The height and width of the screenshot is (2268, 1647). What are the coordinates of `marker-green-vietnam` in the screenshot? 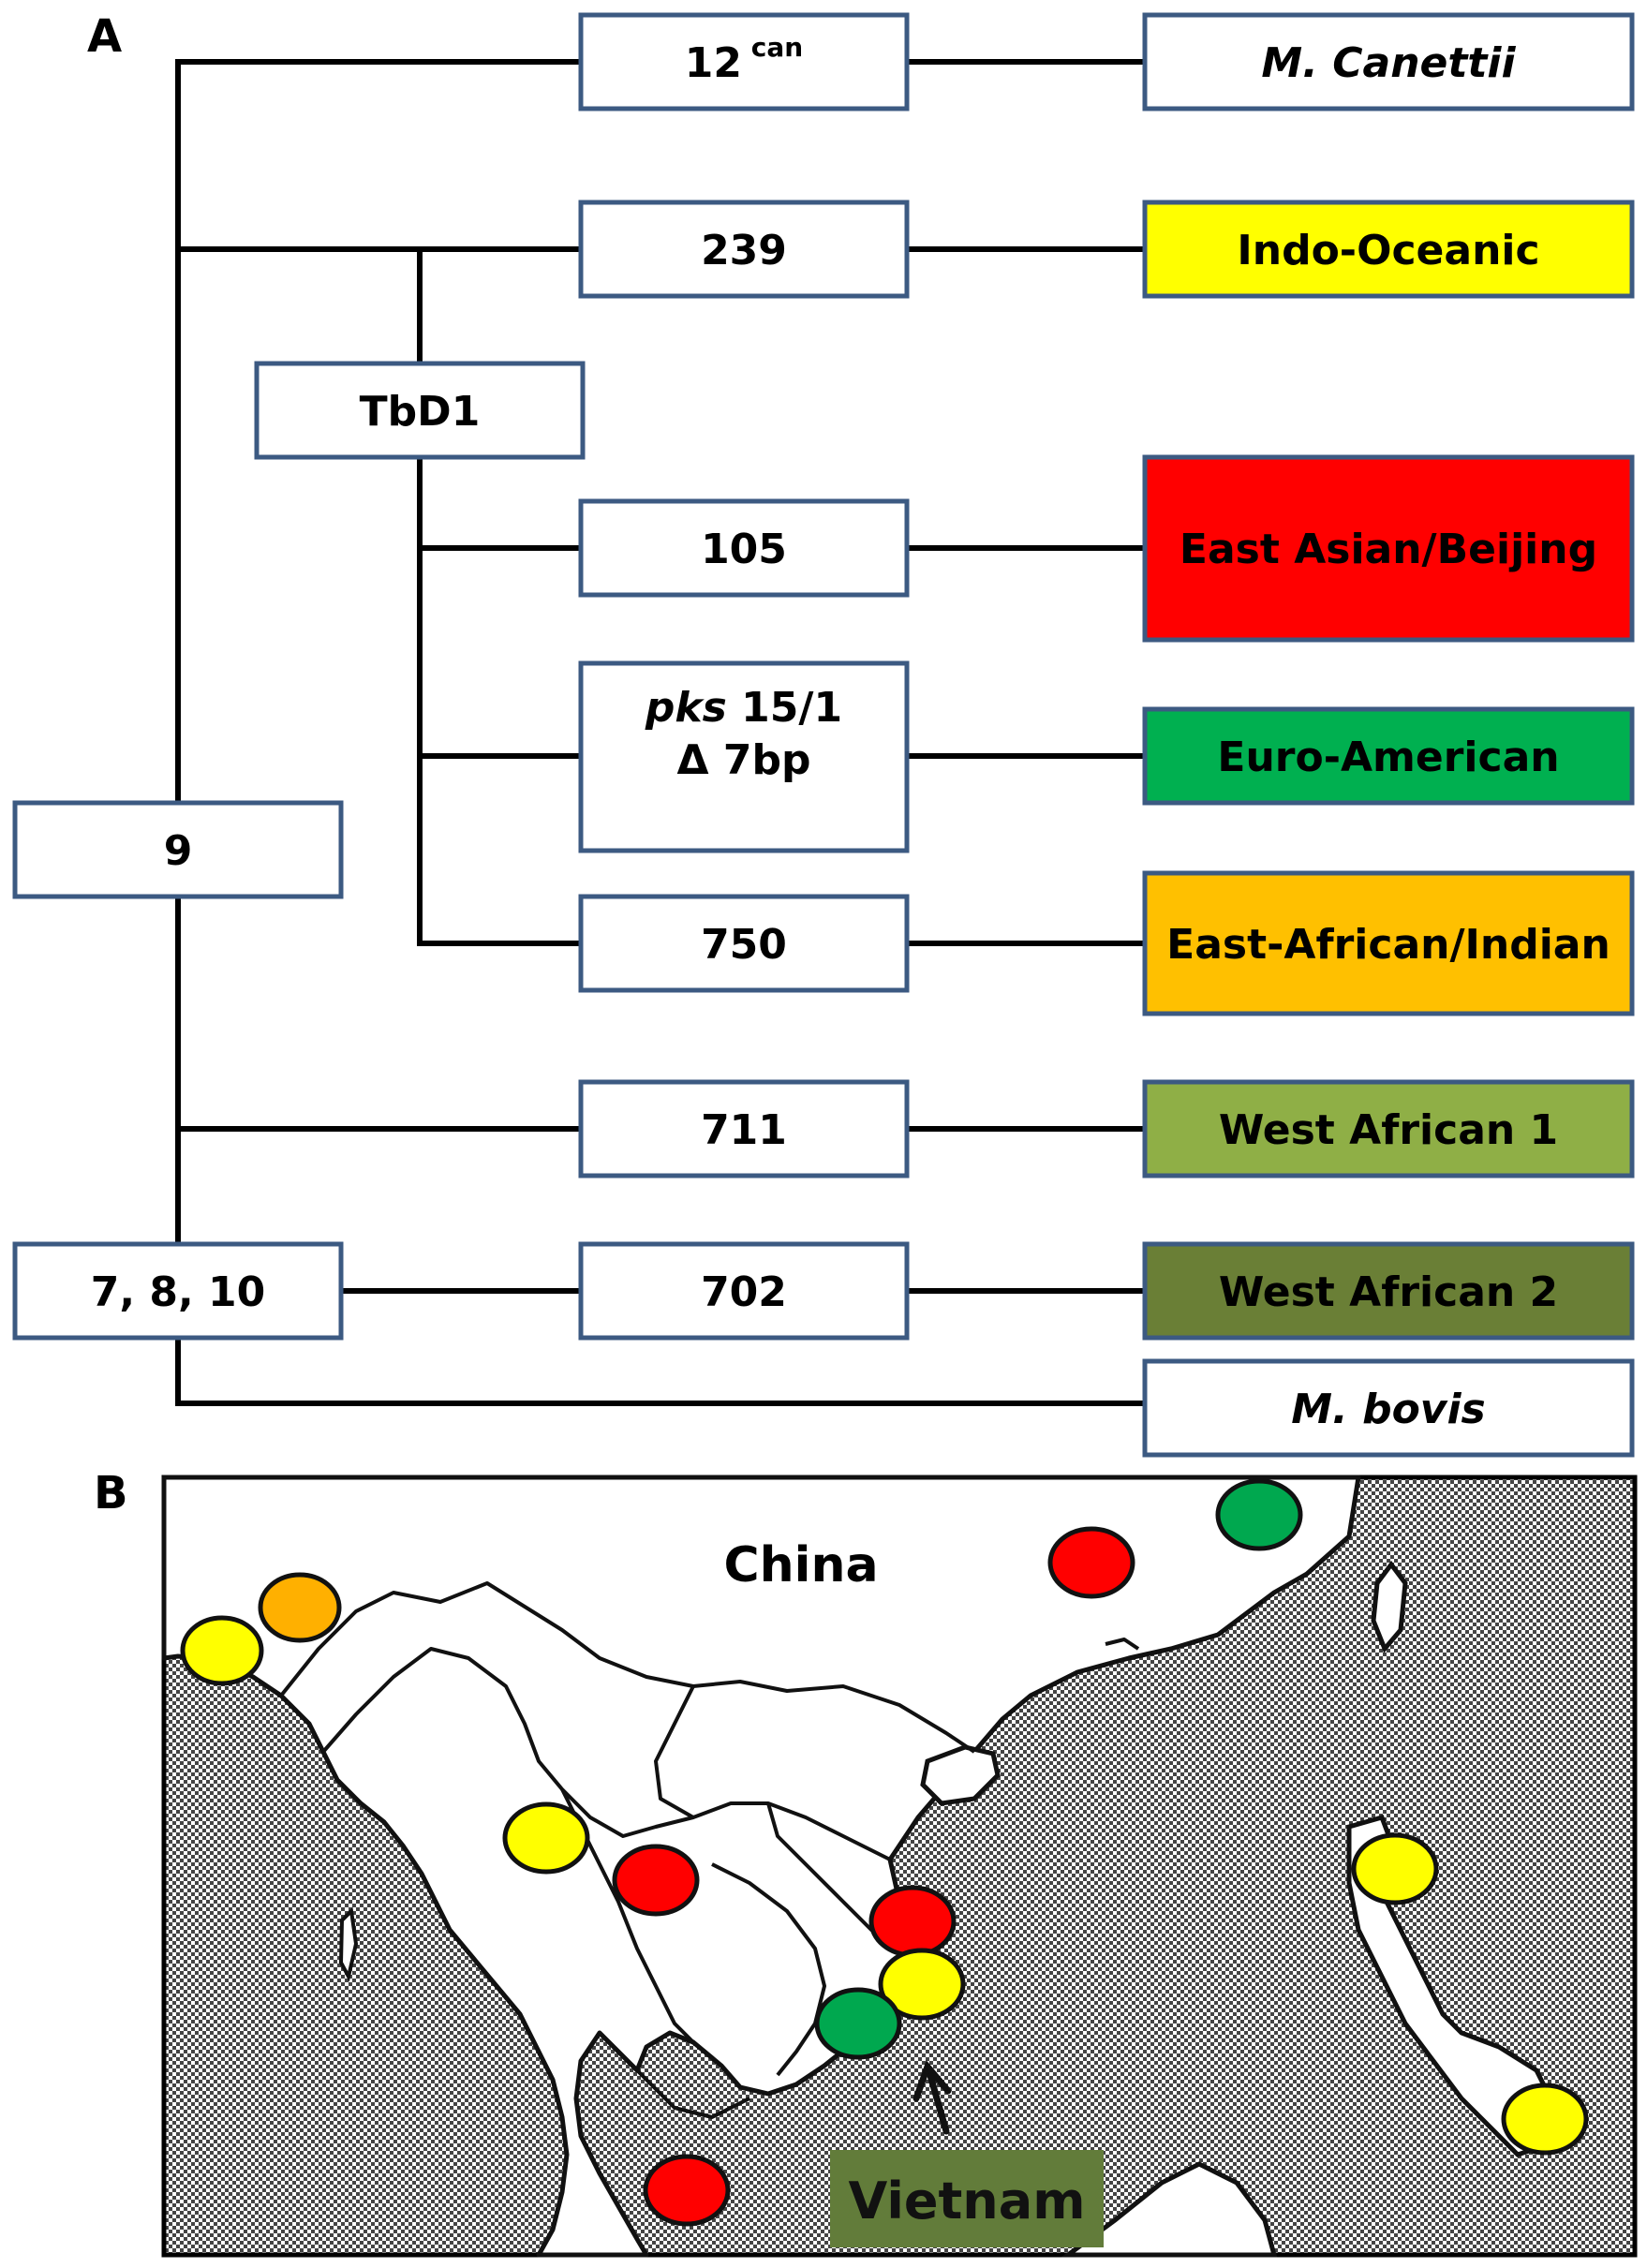 It's located at (858, 2023).